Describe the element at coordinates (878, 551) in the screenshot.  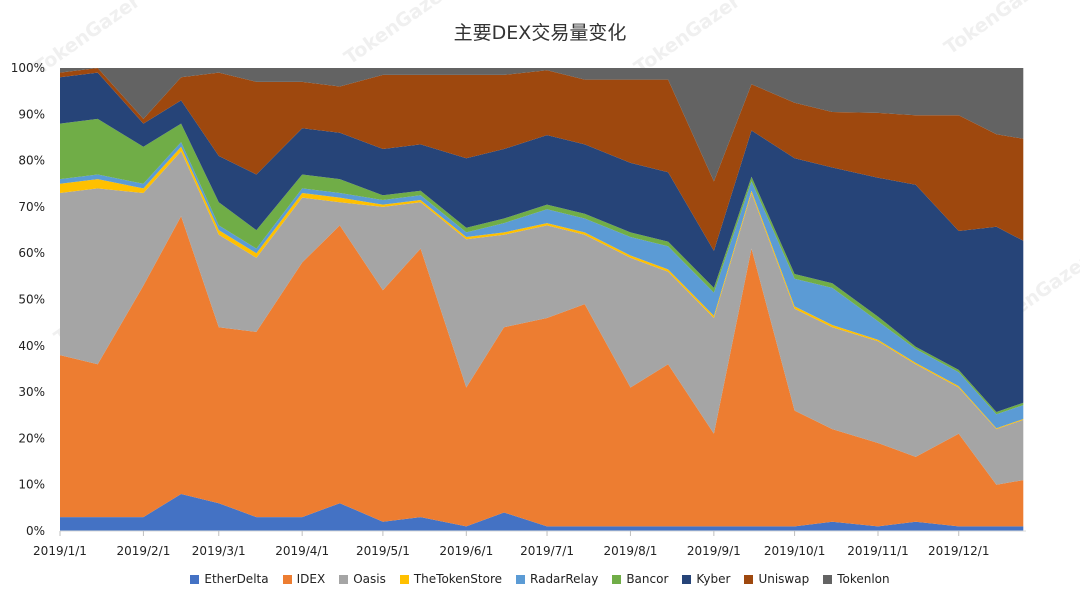
I see `x-tick-label: 2019/11/1` at that location.